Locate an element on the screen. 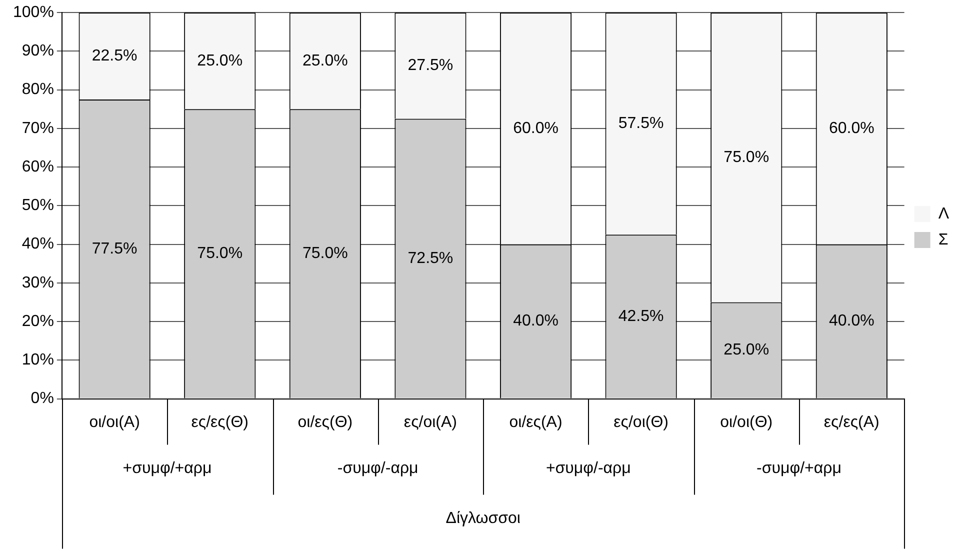 The image size is (979, 550). x-tick-label: ες/ες(Α) is located at coordinates (852, 422).